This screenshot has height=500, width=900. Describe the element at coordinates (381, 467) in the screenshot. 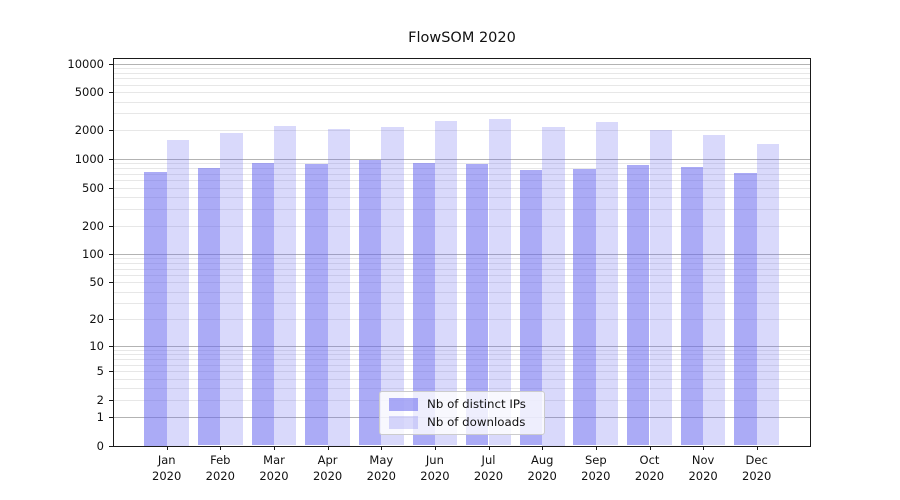

I see `x-axis-tick-label: May 2020` at that location.